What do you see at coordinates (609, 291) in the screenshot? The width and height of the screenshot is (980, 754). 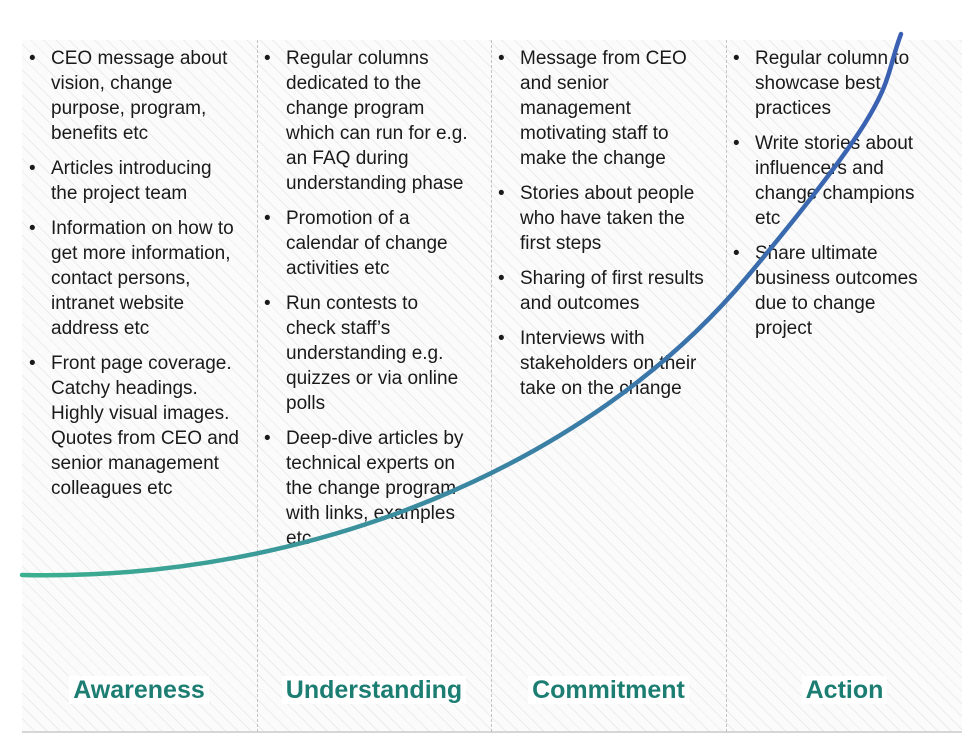 I see `list-item: Sharing of first results and outcomes` at bounding box center [609, 291].